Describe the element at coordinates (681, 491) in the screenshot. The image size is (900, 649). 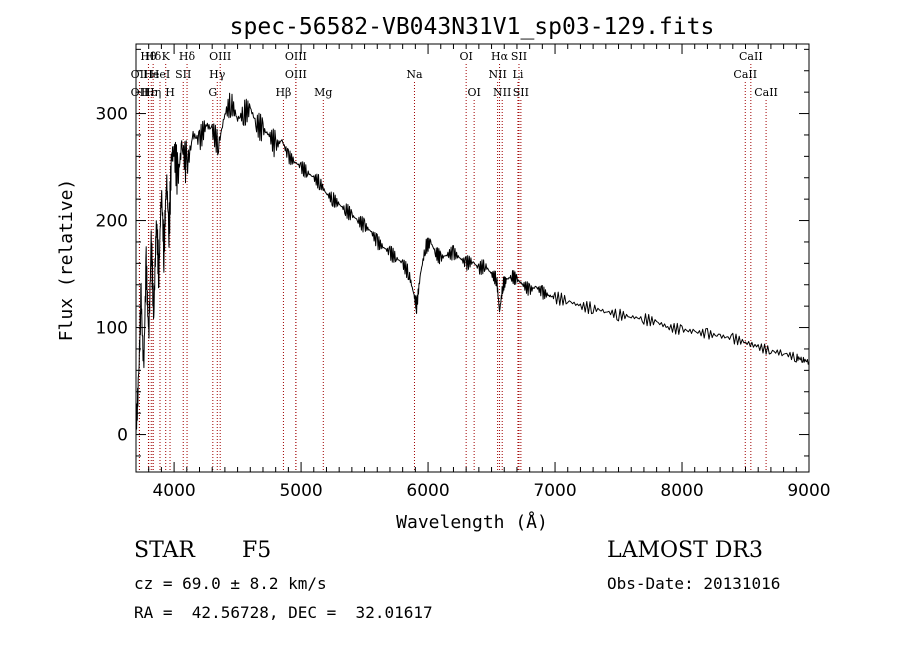
I see `x-tick-label: 8000` at that location.